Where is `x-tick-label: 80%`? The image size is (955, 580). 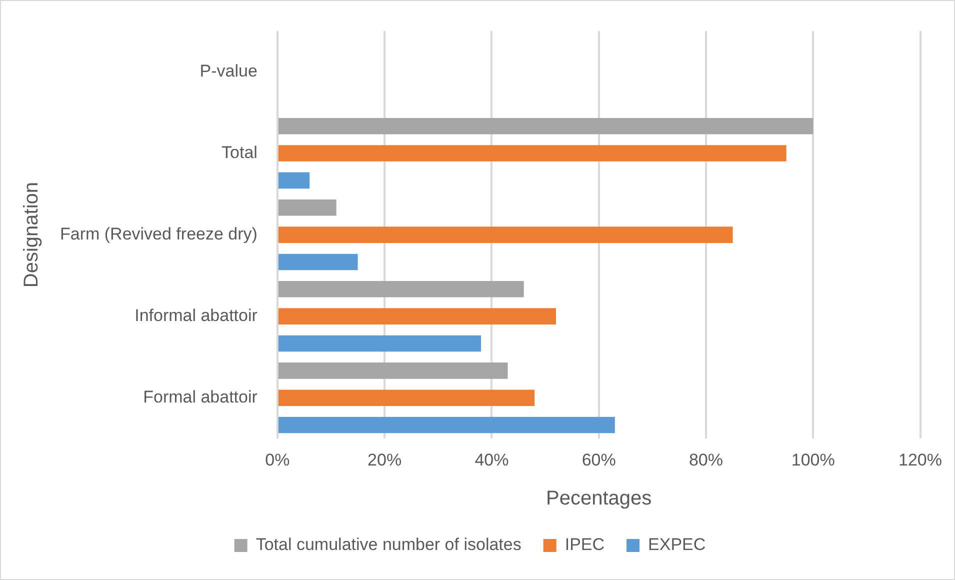
x-tick-label: 80% is located at coordinates (705, 460).